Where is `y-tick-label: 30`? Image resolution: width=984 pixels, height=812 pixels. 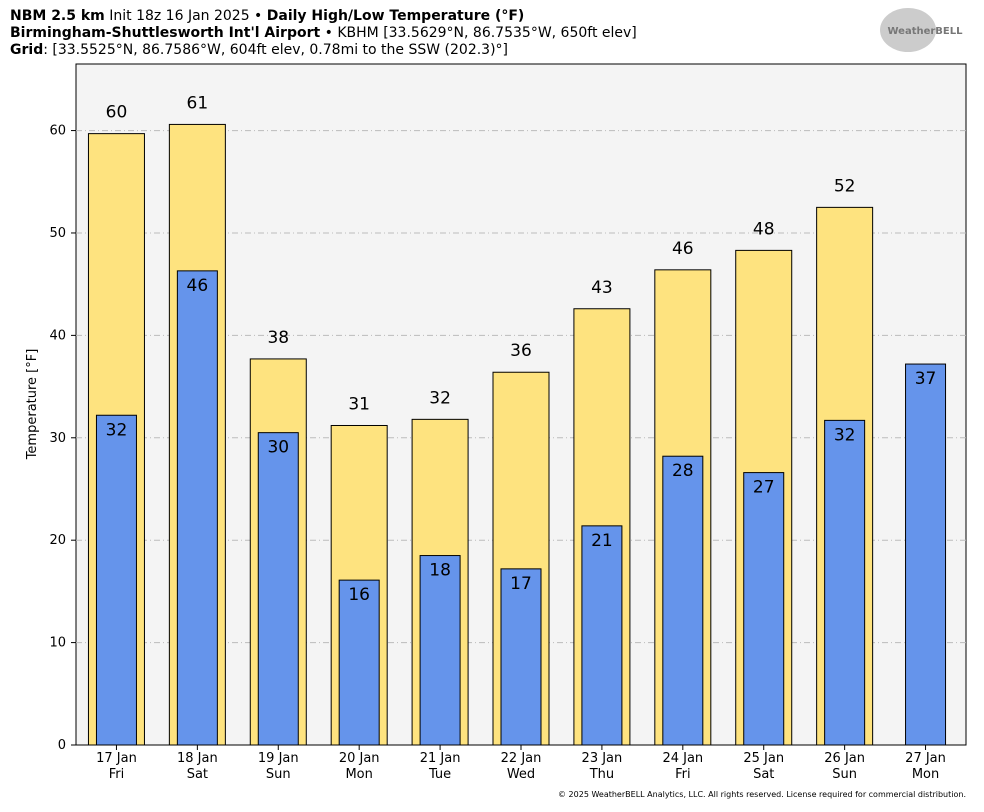 y-tick-label: 30 is located at coordinates (57, 438).